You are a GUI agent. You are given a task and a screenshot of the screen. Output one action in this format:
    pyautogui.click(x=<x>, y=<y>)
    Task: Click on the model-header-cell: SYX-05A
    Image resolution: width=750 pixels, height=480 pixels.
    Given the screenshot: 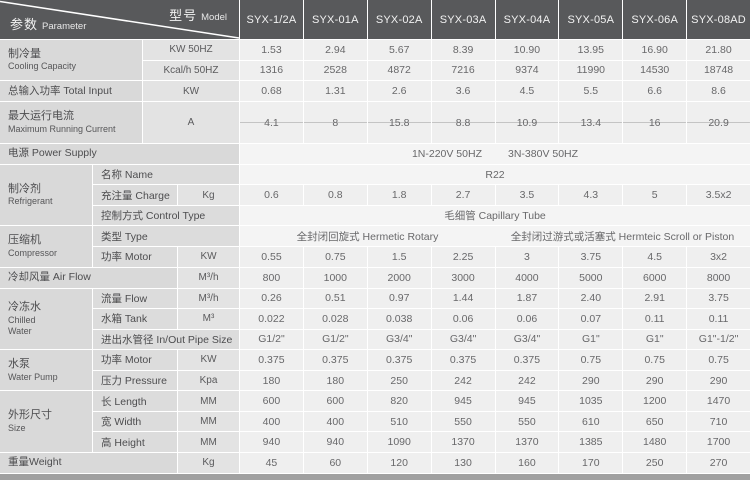 What is the action you would take?
    pyautogui.click(x=590, y=19)
    